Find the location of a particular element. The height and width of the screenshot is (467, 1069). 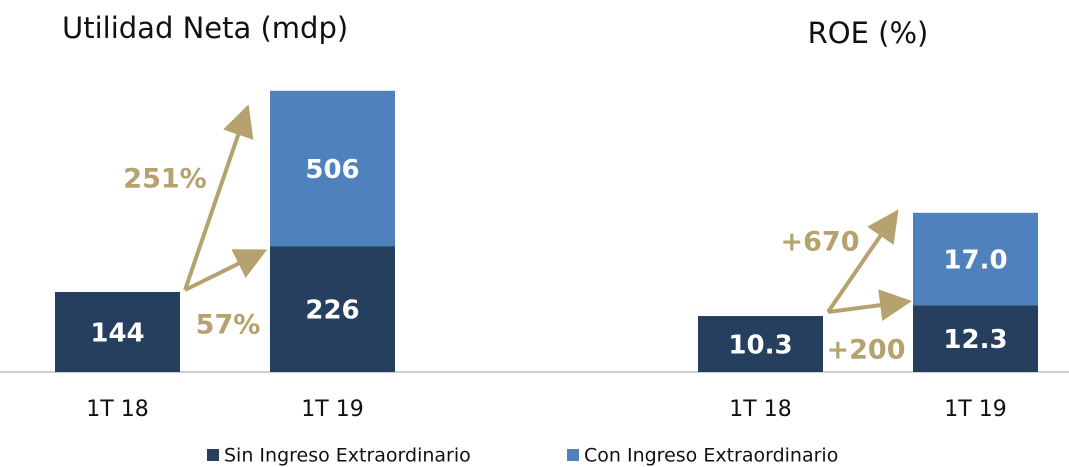

data-label: 226 is located at coordinates (332, 311).